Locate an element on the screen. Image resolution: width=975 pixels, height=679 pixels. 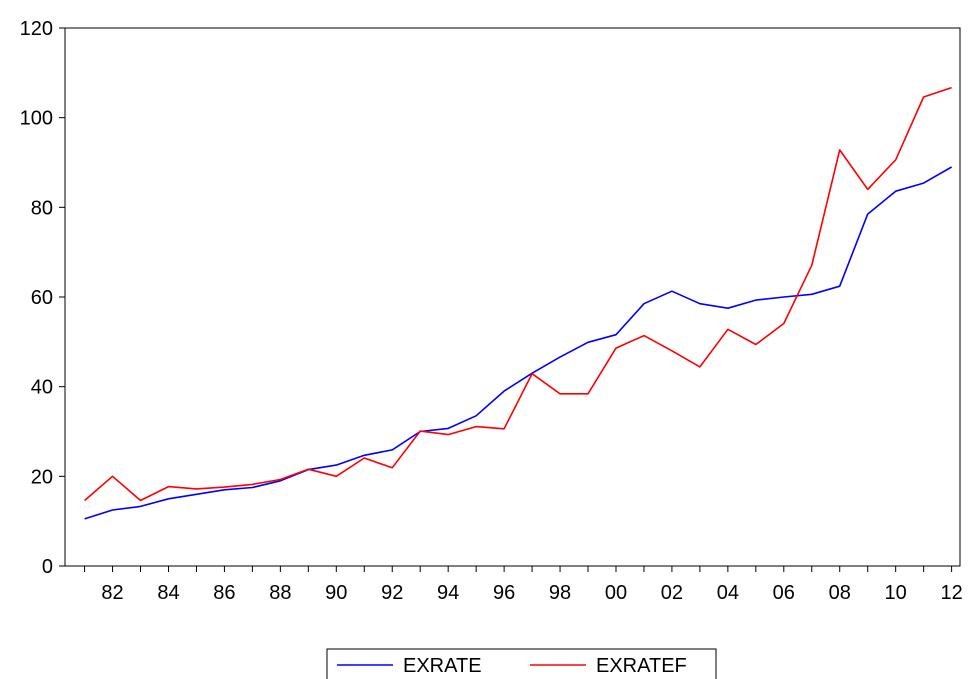
x-tick-label: 98 is located at coordinates (560, 593).